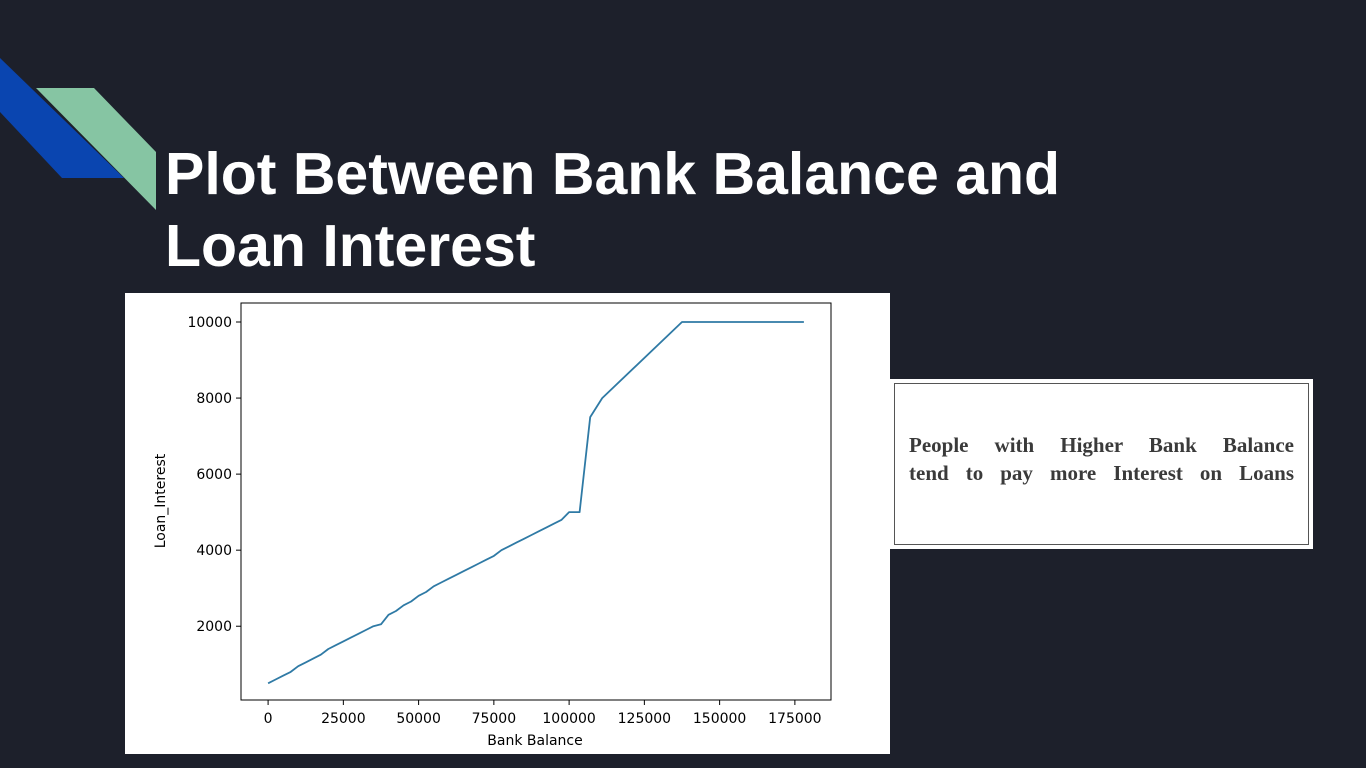  What do you see at coordinates (214, 551) in the screenshot?
I see `y-tick-label: 4000` at bounding box center [214, 551].